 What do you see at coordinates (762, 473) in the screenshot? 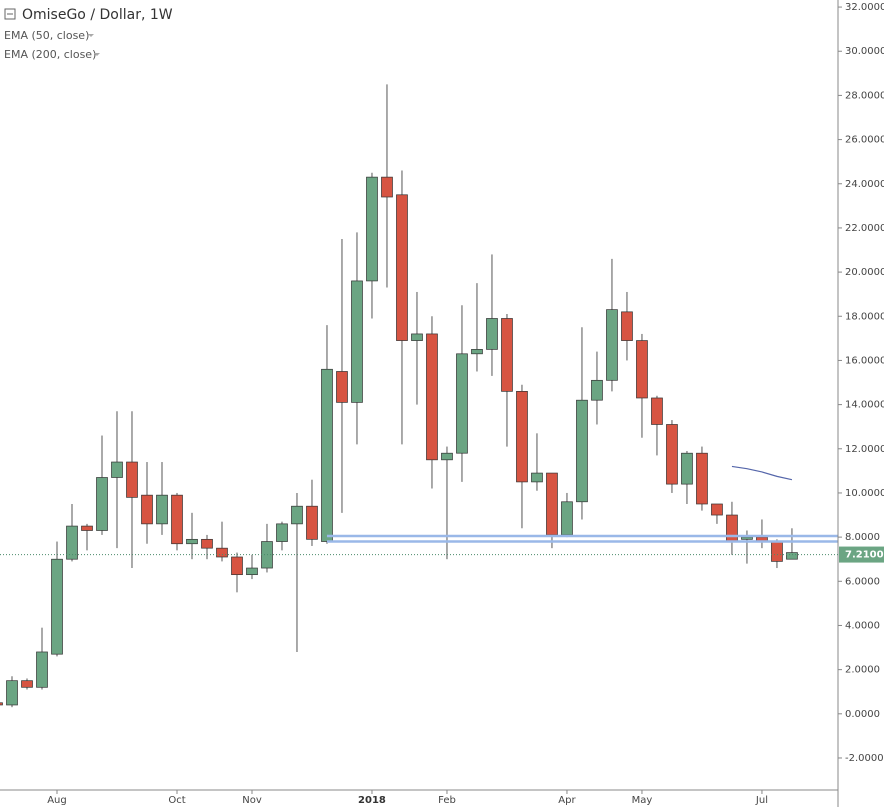
I see `ema-line` at bounding box center [762, 473].